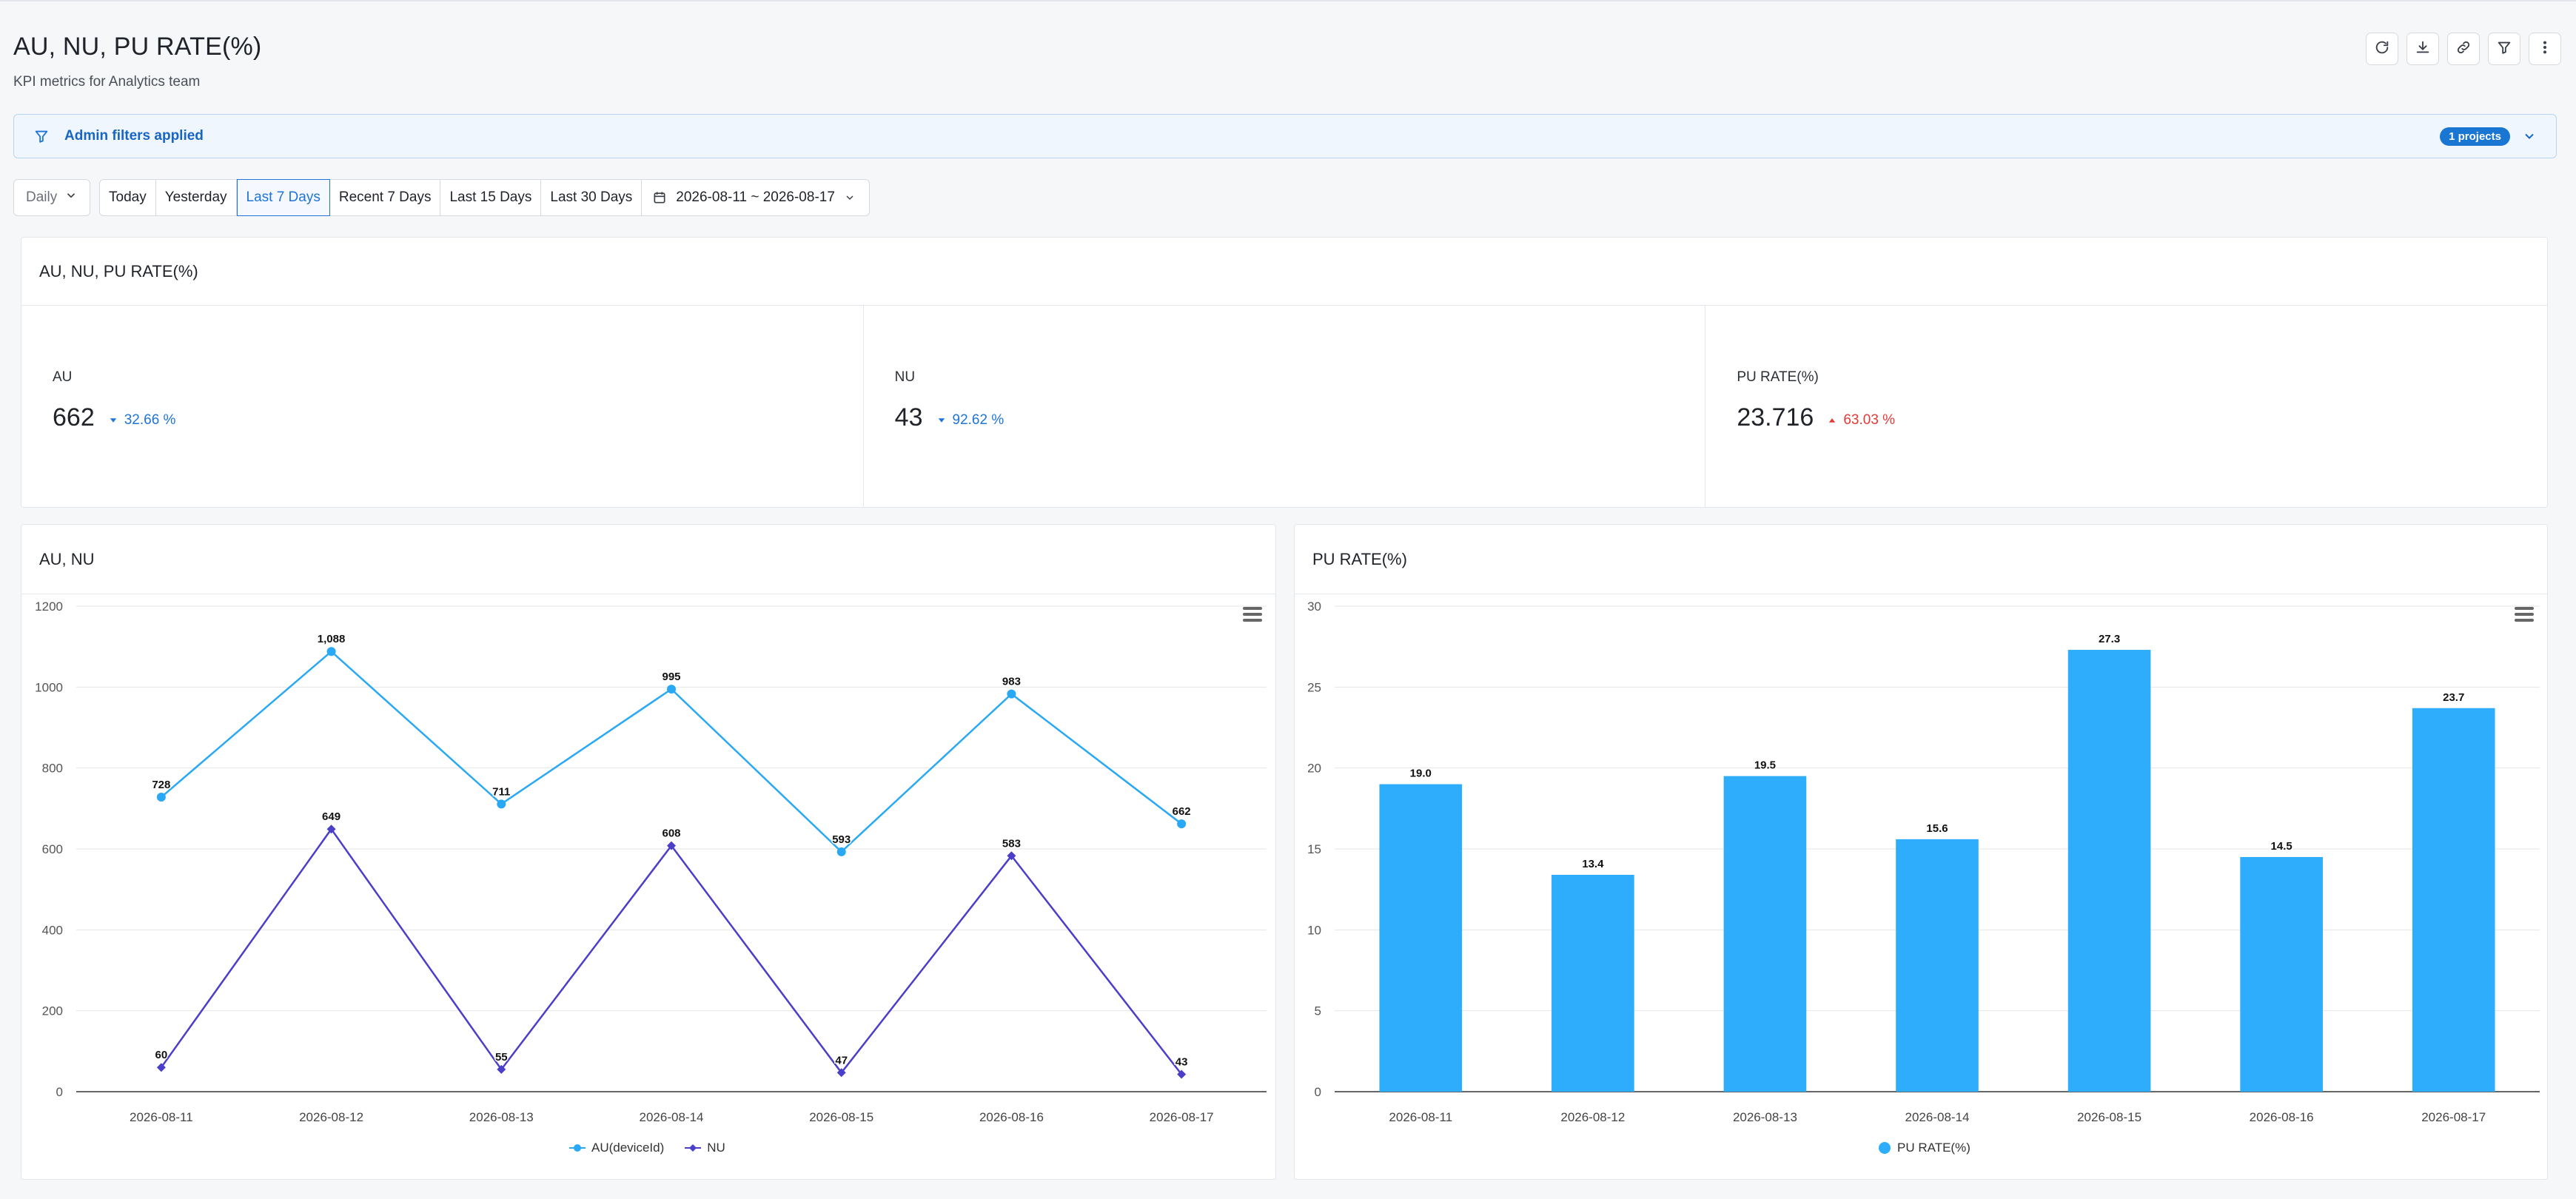  Describe the element at coordinates (385, 197) in the screenshot. I see `range-recent-7-days-button: Recent 7 Days` at that location.